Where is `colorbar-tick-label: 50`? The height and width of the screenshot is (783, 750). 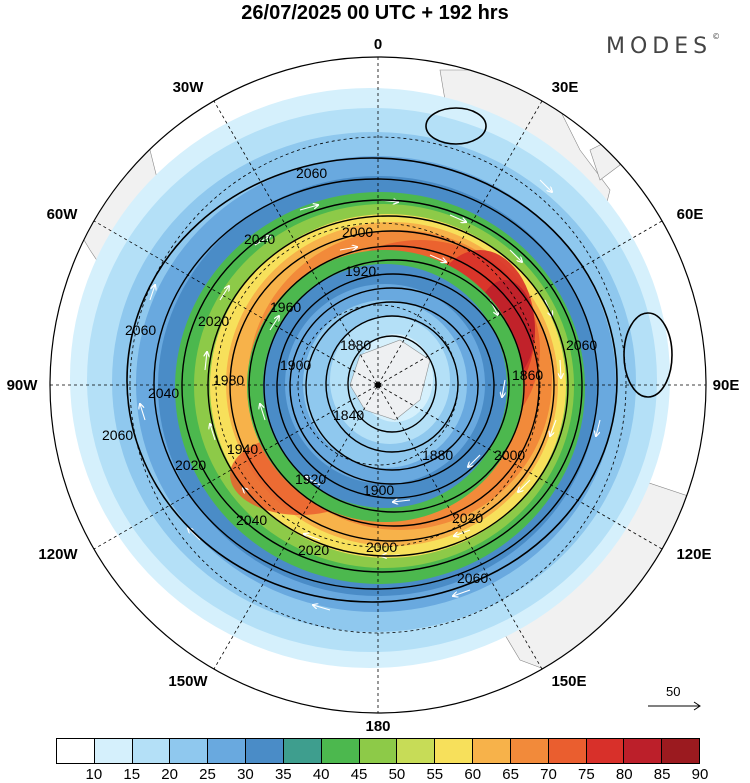
colorbar-tick-label: 50 is located at coordinates (397, 774).